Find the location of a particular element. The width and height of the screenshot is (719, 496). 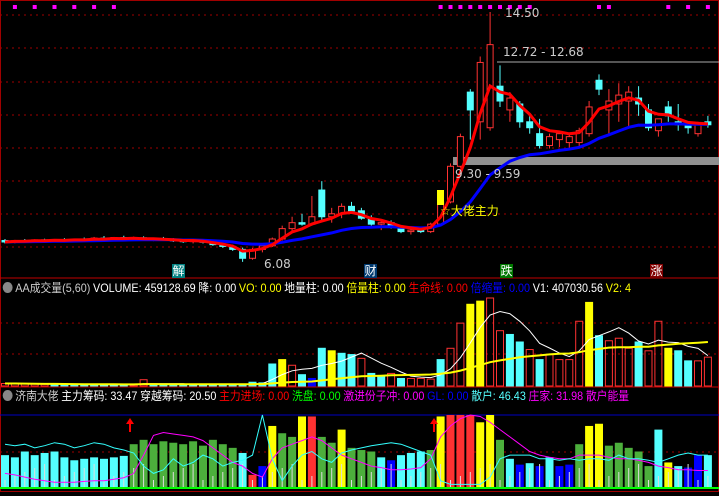

aggressive-value: 激进份子冲: 0.00 is located at coordinates (384, 396).